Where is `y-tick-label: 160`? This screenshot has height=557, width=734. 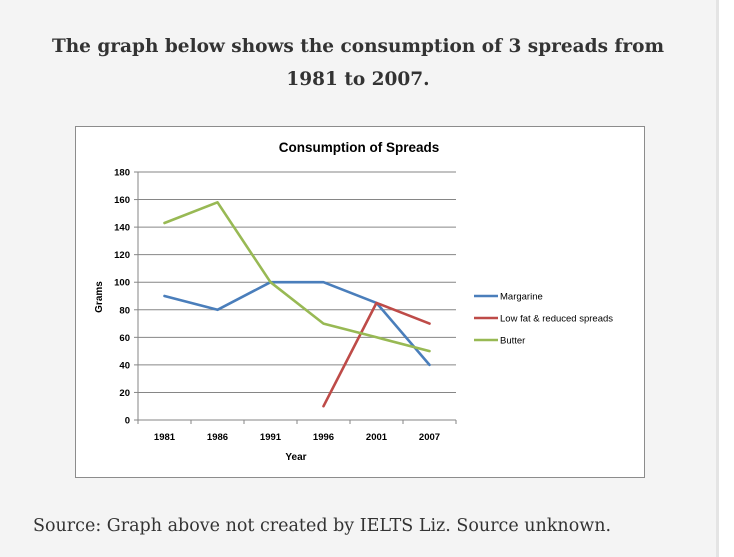 y-tick-label: 160 is located at coordinates (122, 200).